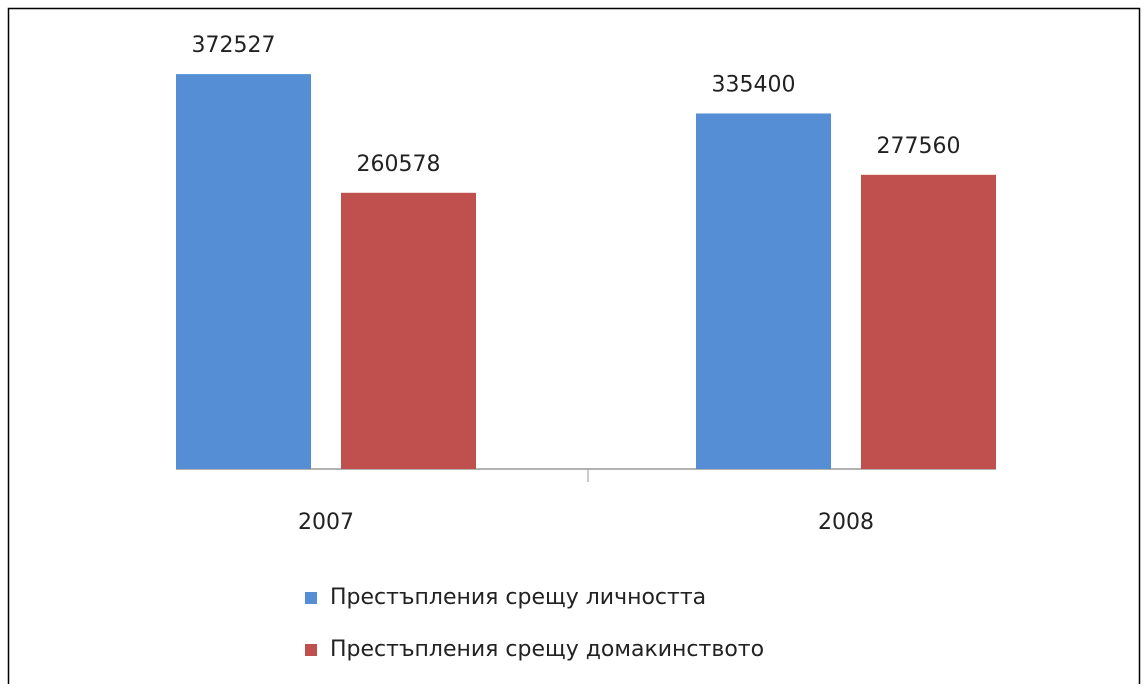 This screenshot has width=1148, height=688. Describe the element at coordinates (234, 45) in the screenshot. I see `value-label: 372527` at that location.